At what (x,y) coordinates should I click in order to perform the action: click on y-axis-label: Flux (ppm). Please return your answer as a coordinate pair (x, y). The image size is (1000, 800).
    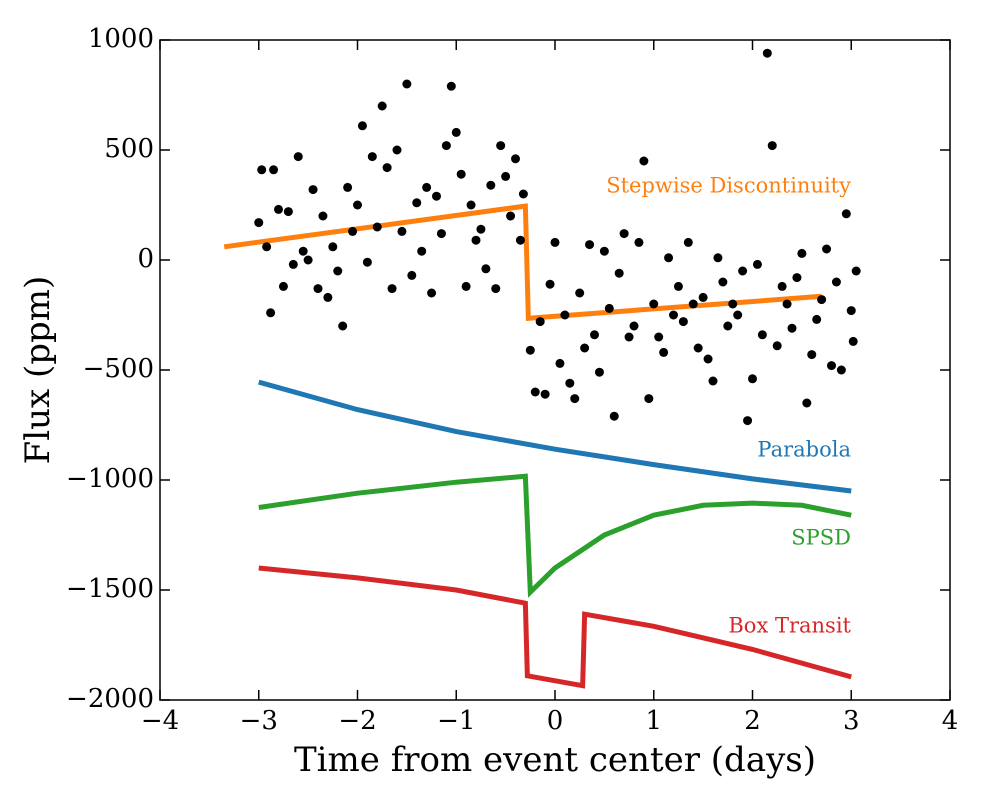
    Looking at the image, I should click on (38, 370).